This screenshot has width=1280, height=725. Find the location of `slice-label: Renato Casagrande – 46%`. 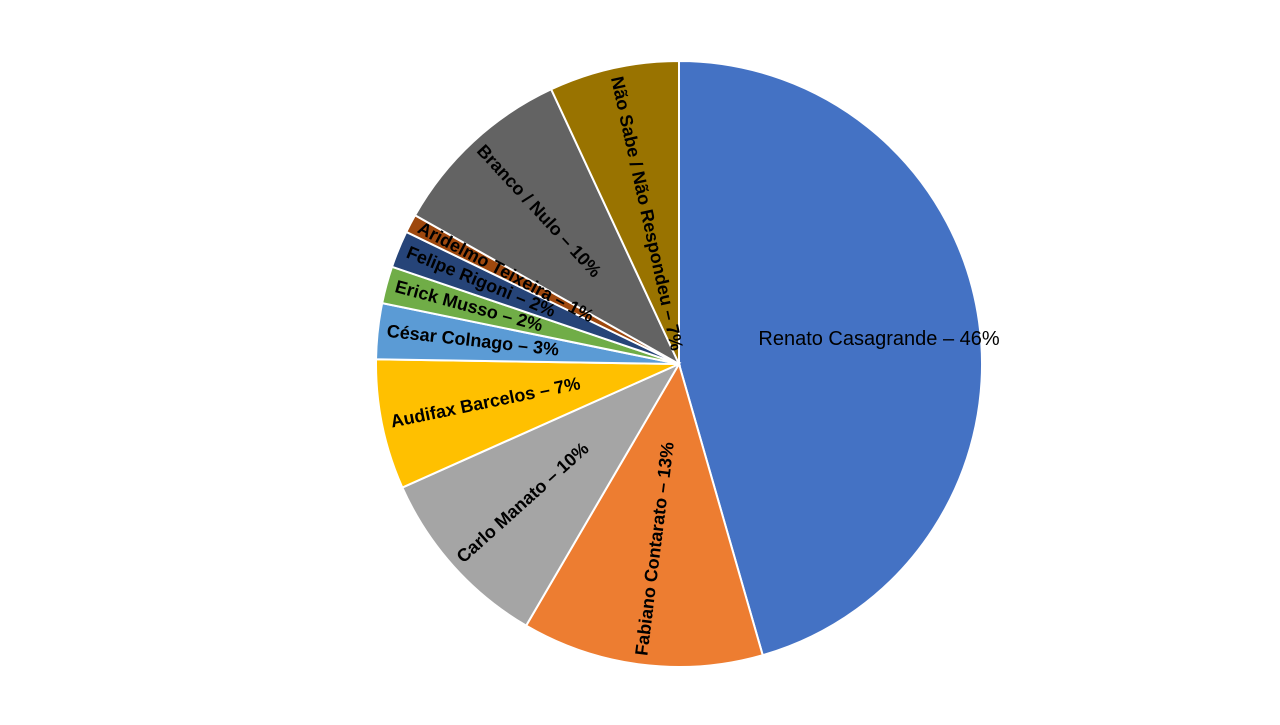

slice-label: Renato Casagrande – 46% is located at coordinates (878, 339).